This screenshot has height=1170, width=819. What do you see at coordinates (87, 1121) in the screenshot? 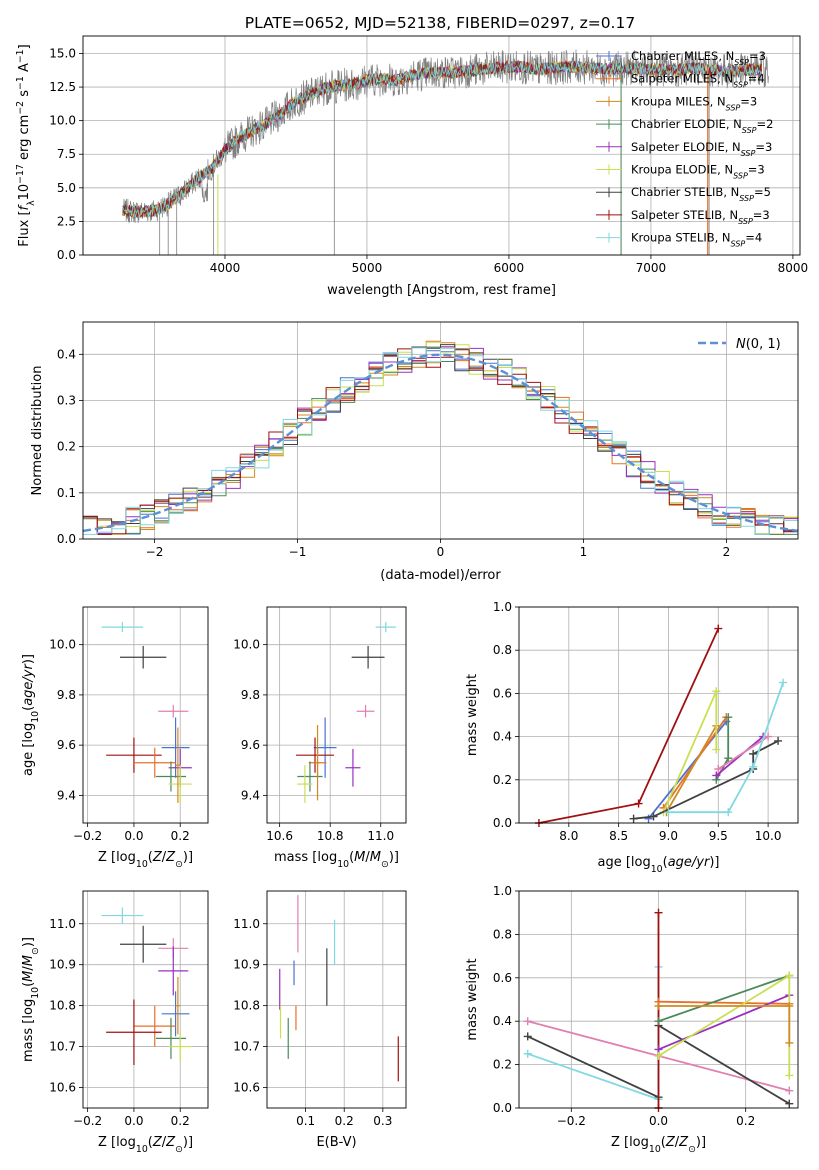
I see `x-tick-label: −0.2` at bounding box center [87, 1121].